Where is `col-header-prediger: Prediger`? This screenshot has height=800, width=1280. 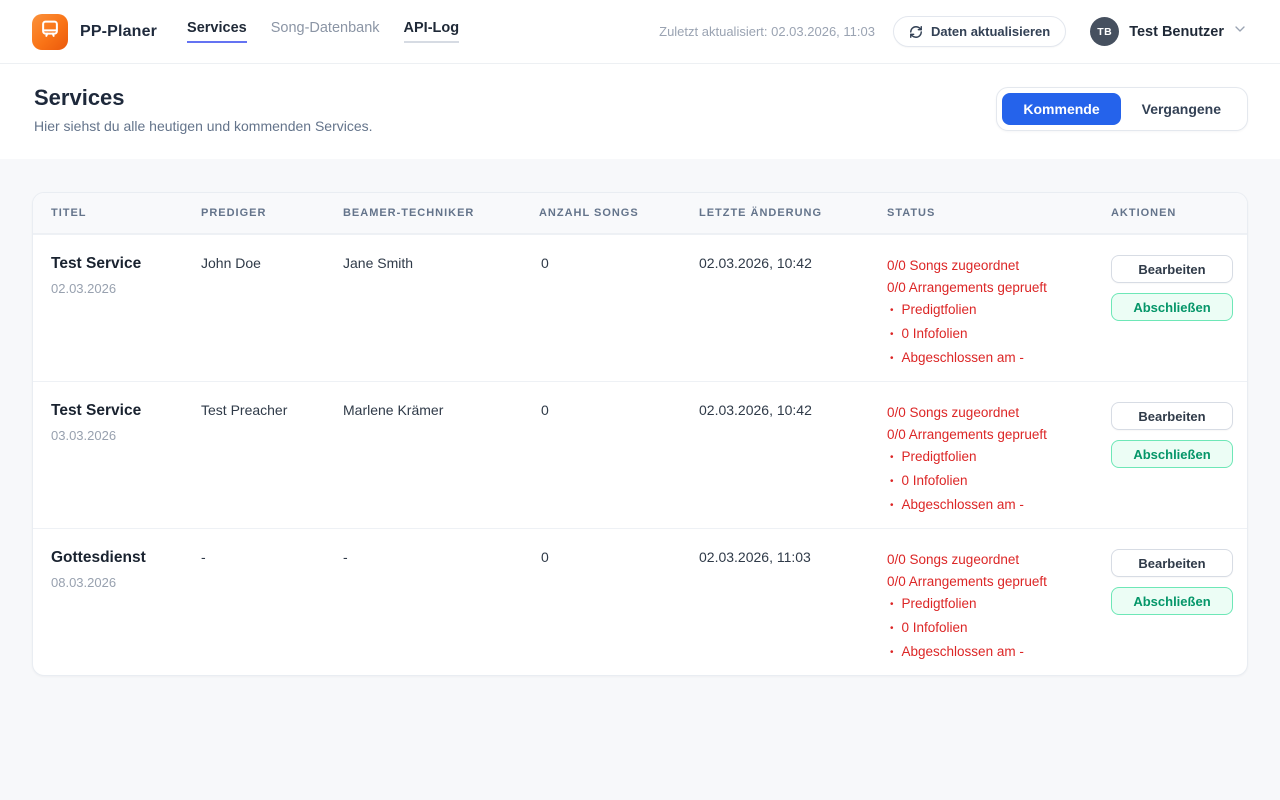 col-header-prediger: Prediger is located at coordinates (234, 213).